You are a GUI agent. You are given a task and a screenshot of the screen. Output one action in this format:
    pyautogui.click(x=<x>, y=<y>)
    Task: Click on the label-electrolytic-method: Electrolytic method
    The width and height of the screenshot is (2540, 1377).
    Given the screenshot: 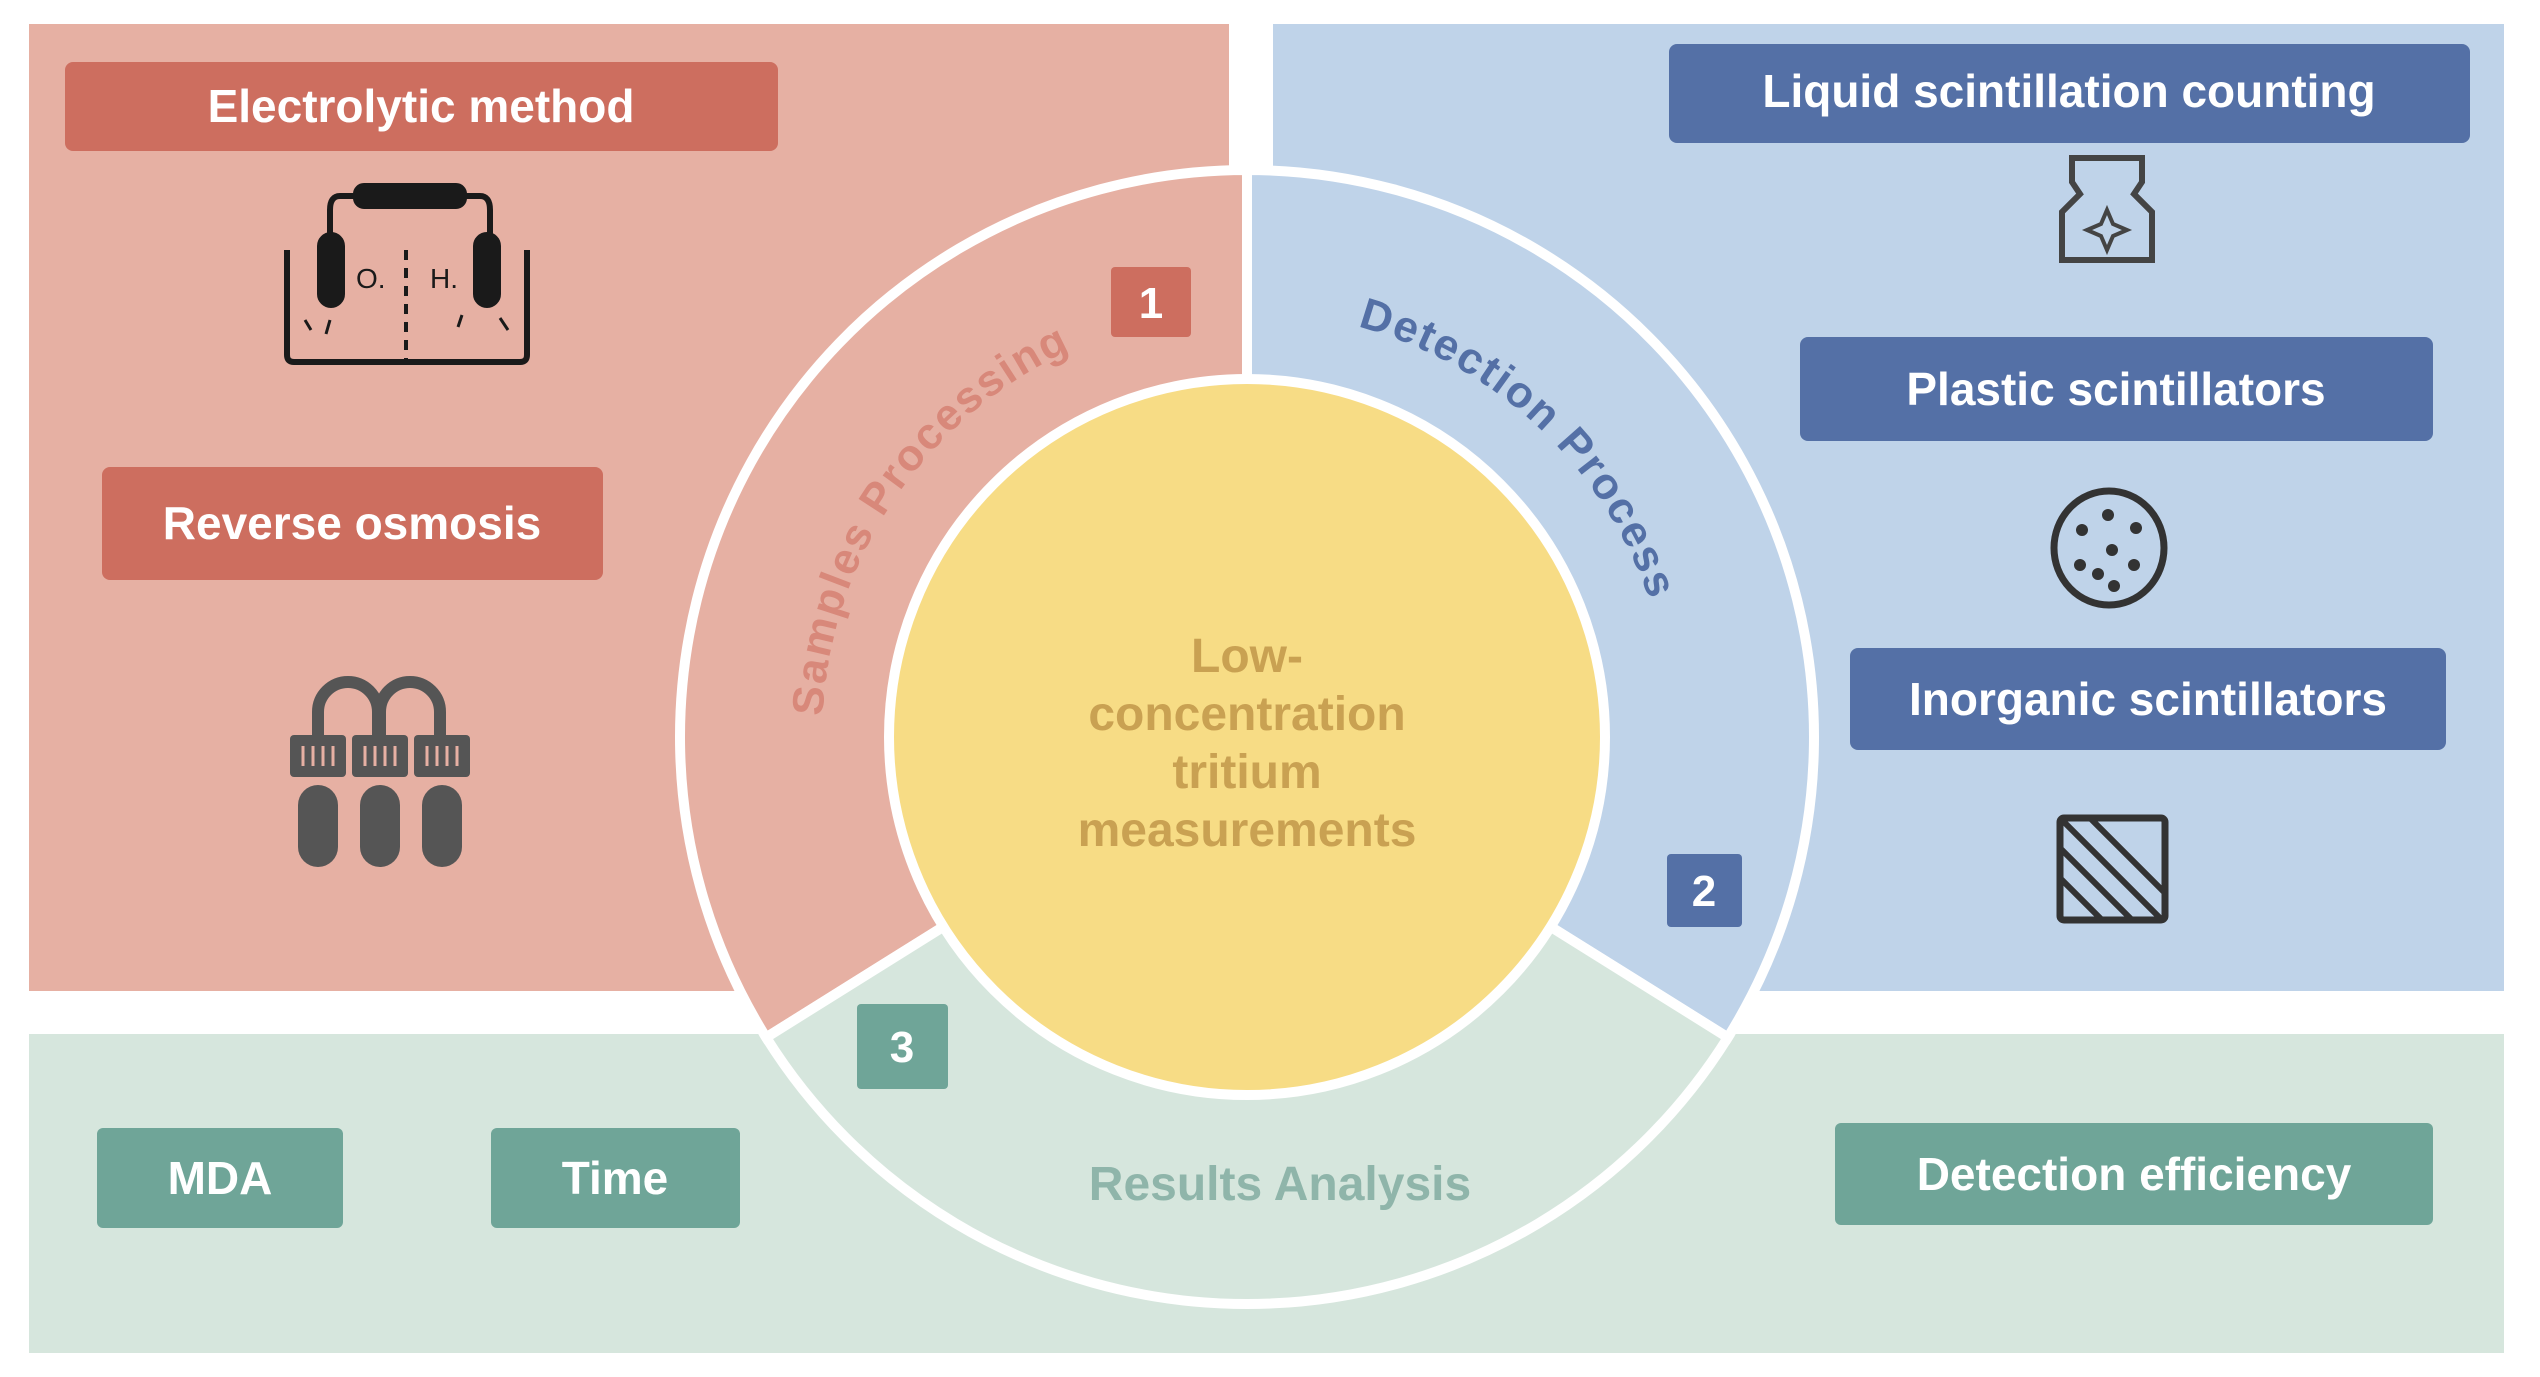 What is the action you would take?
    pyautogui.click(x=421, y=106)
    